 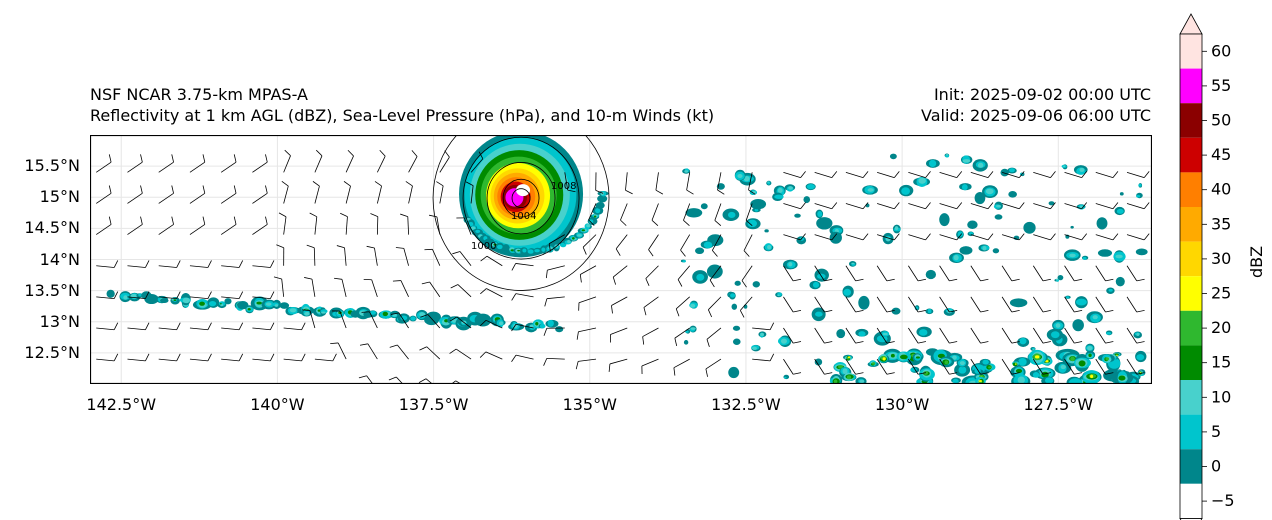 What do you see at coordinates (1191, 24) in the screenshot?
I see `colorbar-extend-max` at bounding box center [1191, 24].